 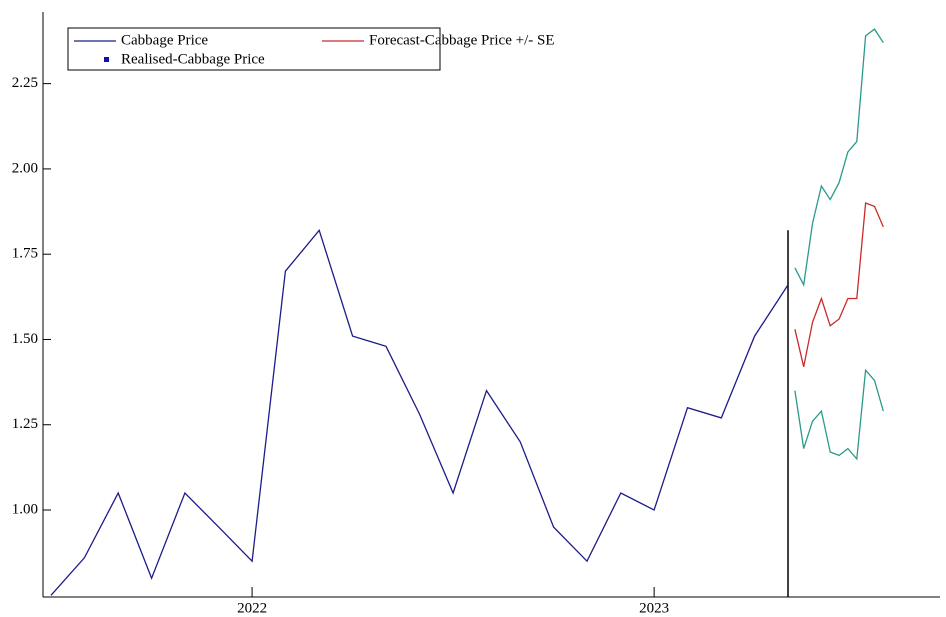 What do you see at coordinates (106, 59) in the screenshot?
I see `legend-marker` at bounding box center [106, 59].